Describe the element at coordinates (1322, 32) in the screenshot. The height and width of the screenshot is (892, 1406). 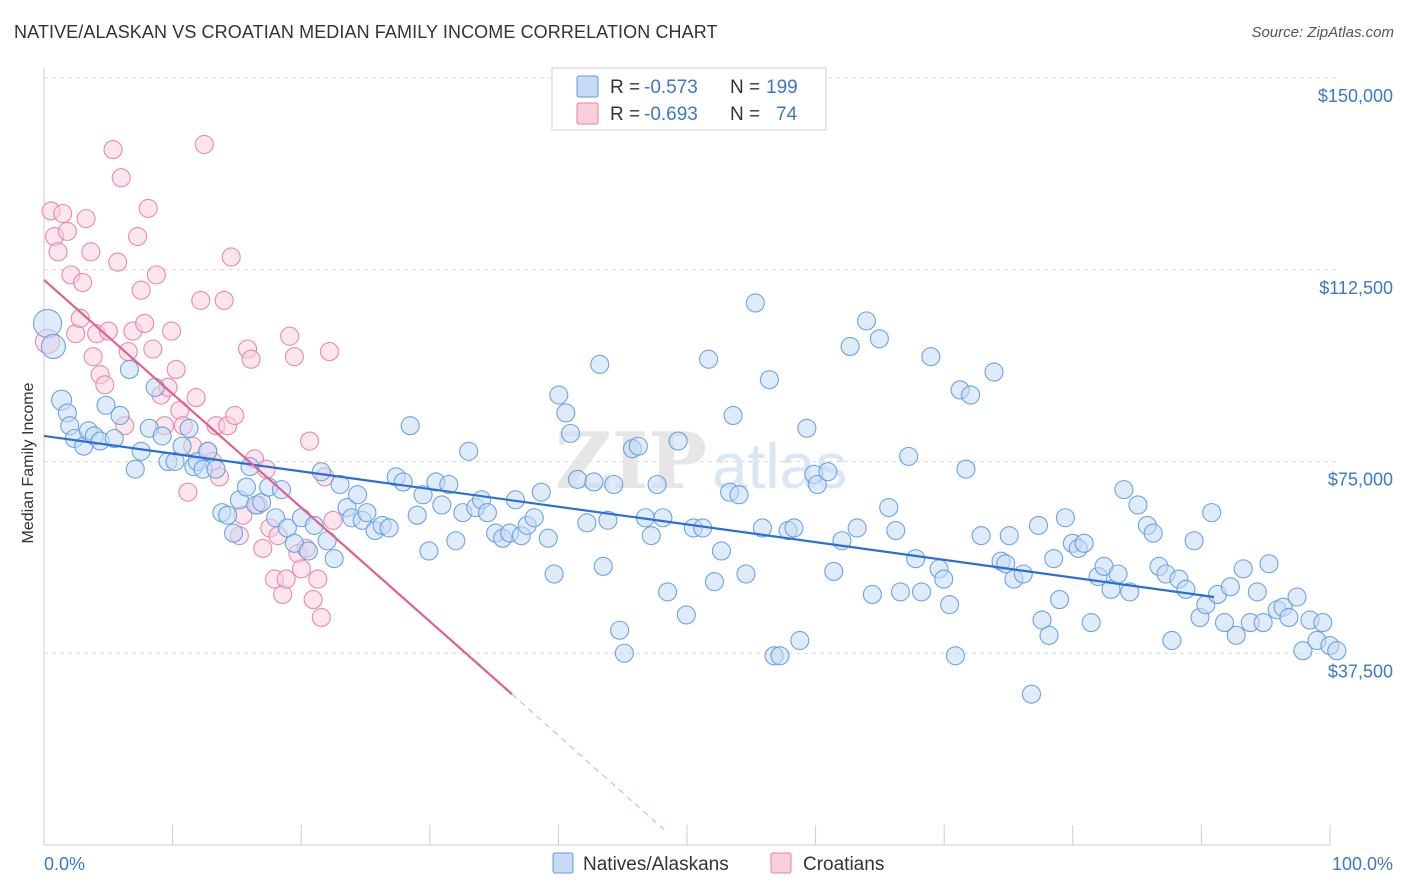
I see `source-label: Source: ZipAtlas.com` at that location.